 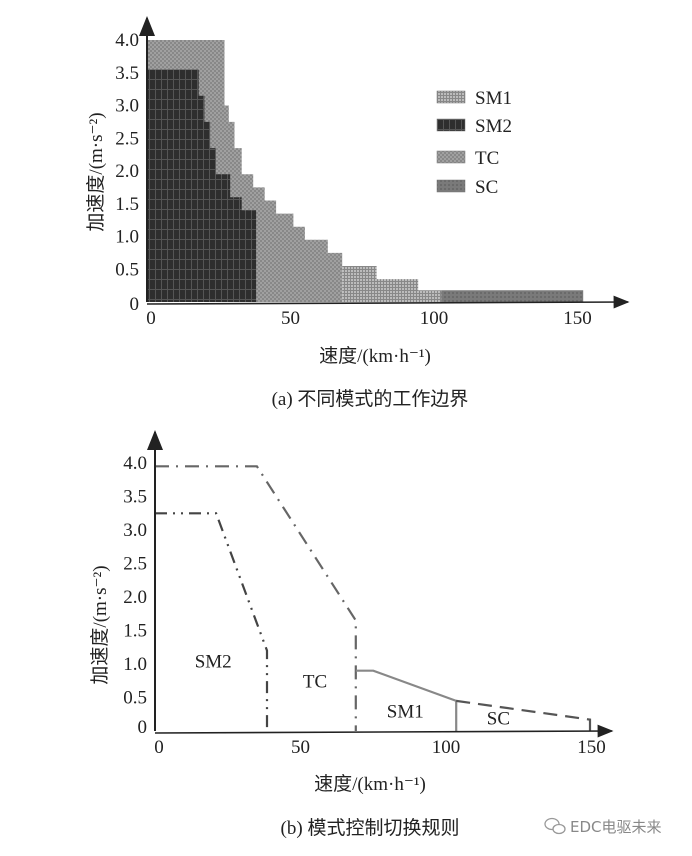 What do you see at coordinates (487, 158) in the screenshot?
I see `legend-label-tc: TC` at bounding box center [487, 158].